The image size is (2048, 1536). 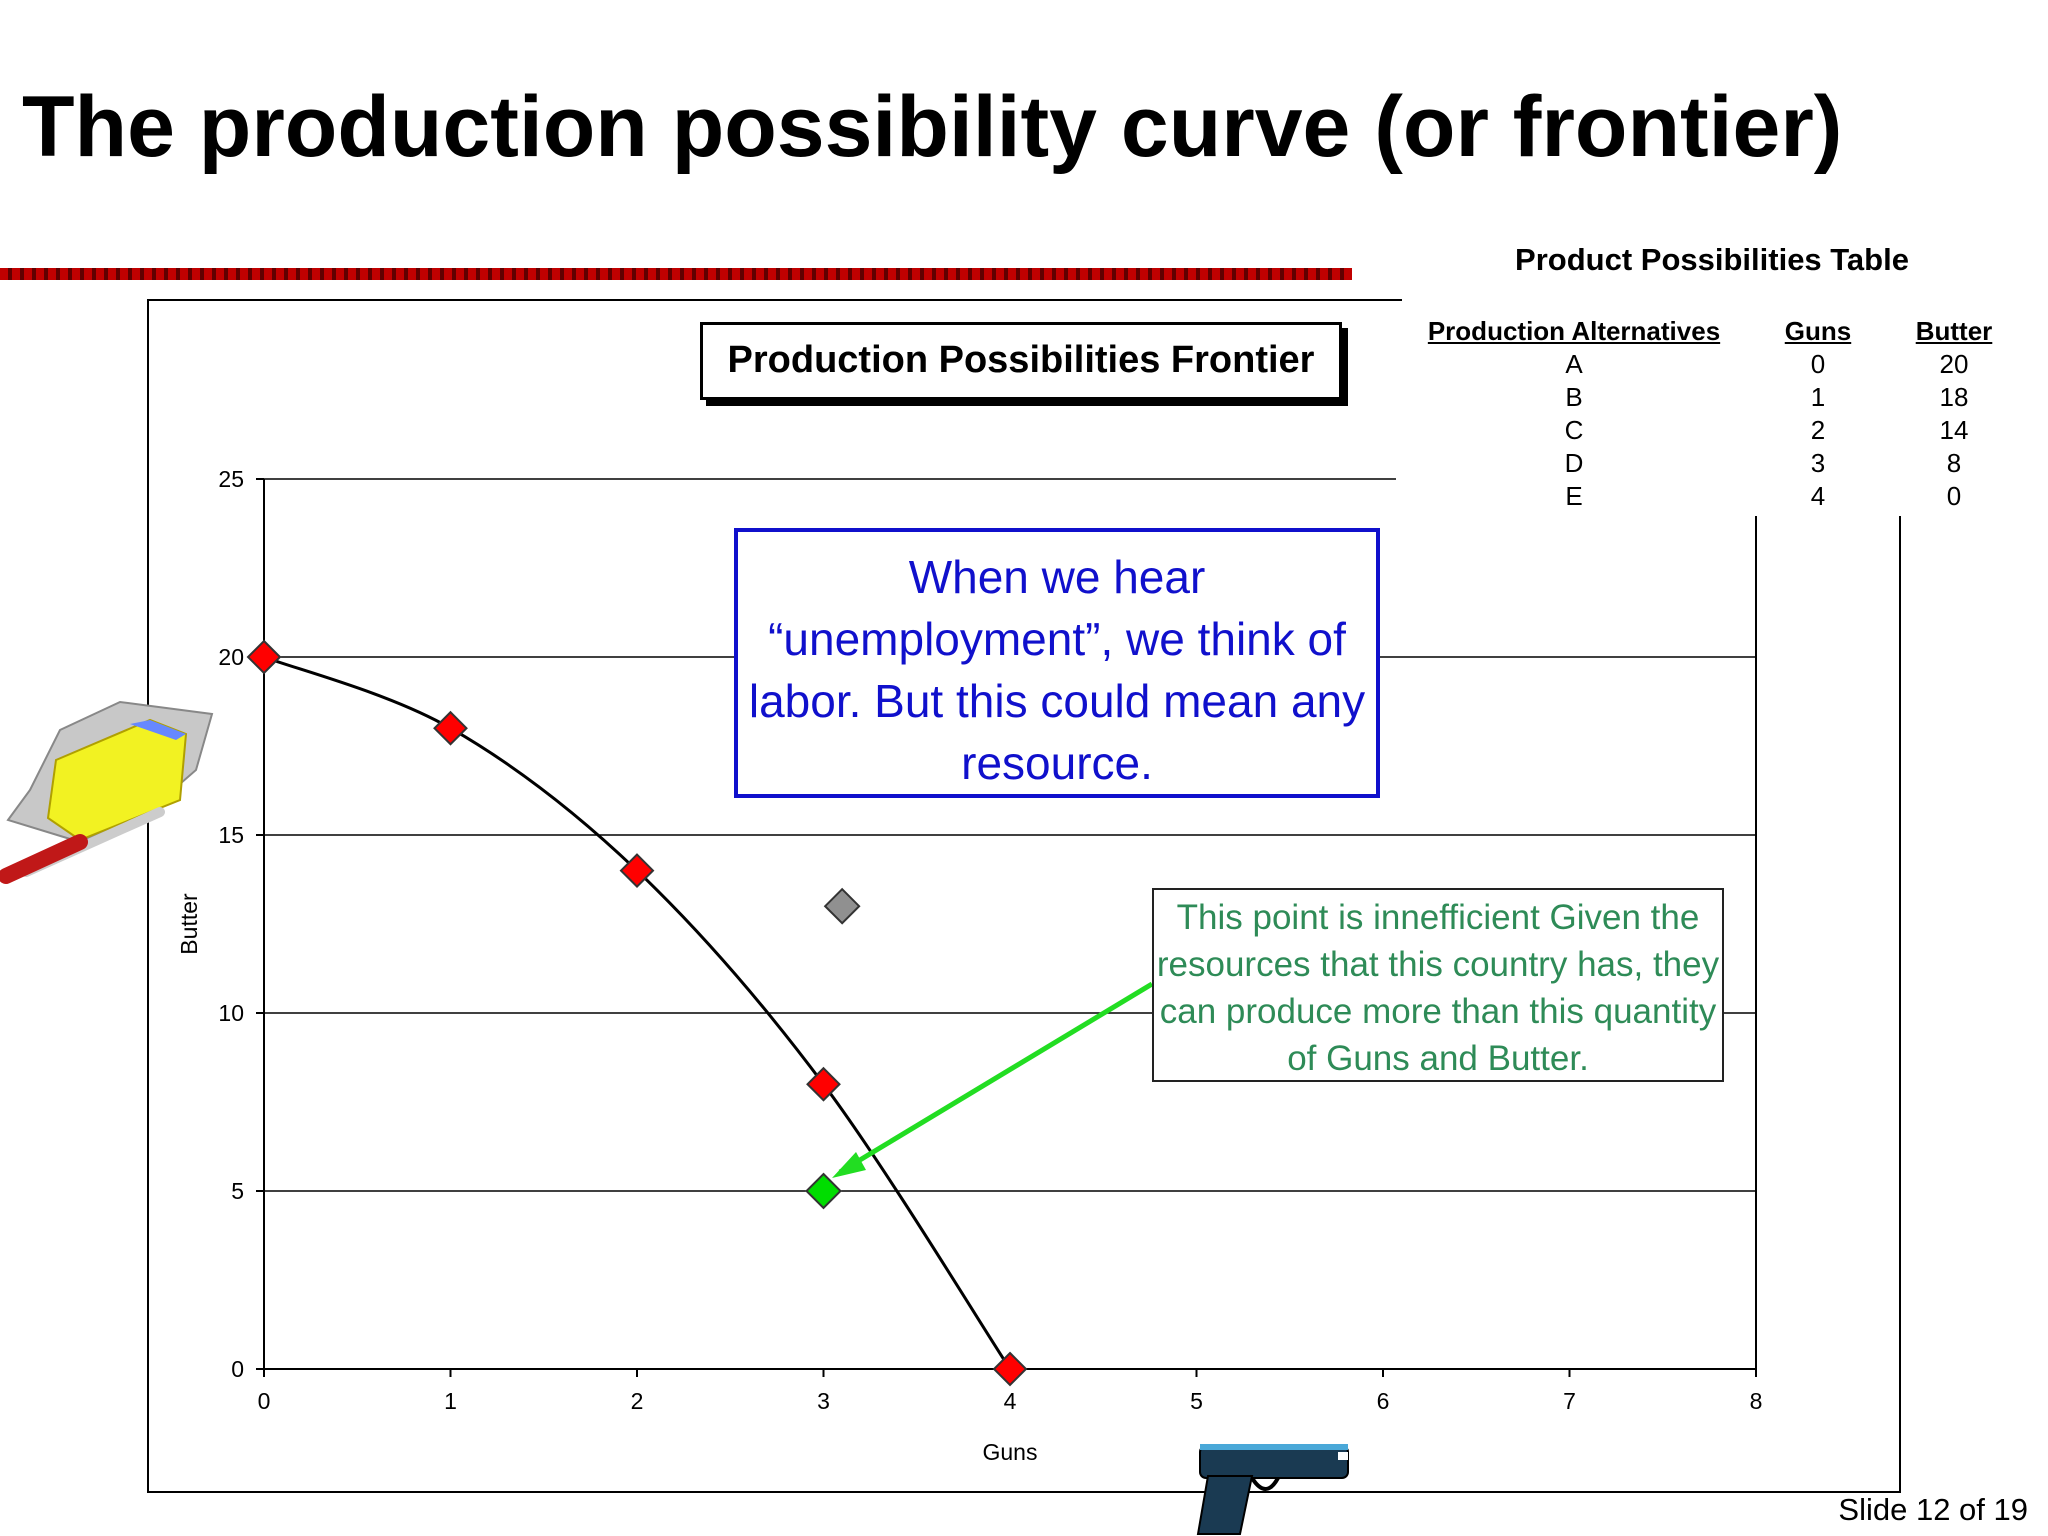 What do you see at coordinates (823, 1401) in the screenshot?
I see `x-tick-label: 3` at bounding box center [823, 1401].